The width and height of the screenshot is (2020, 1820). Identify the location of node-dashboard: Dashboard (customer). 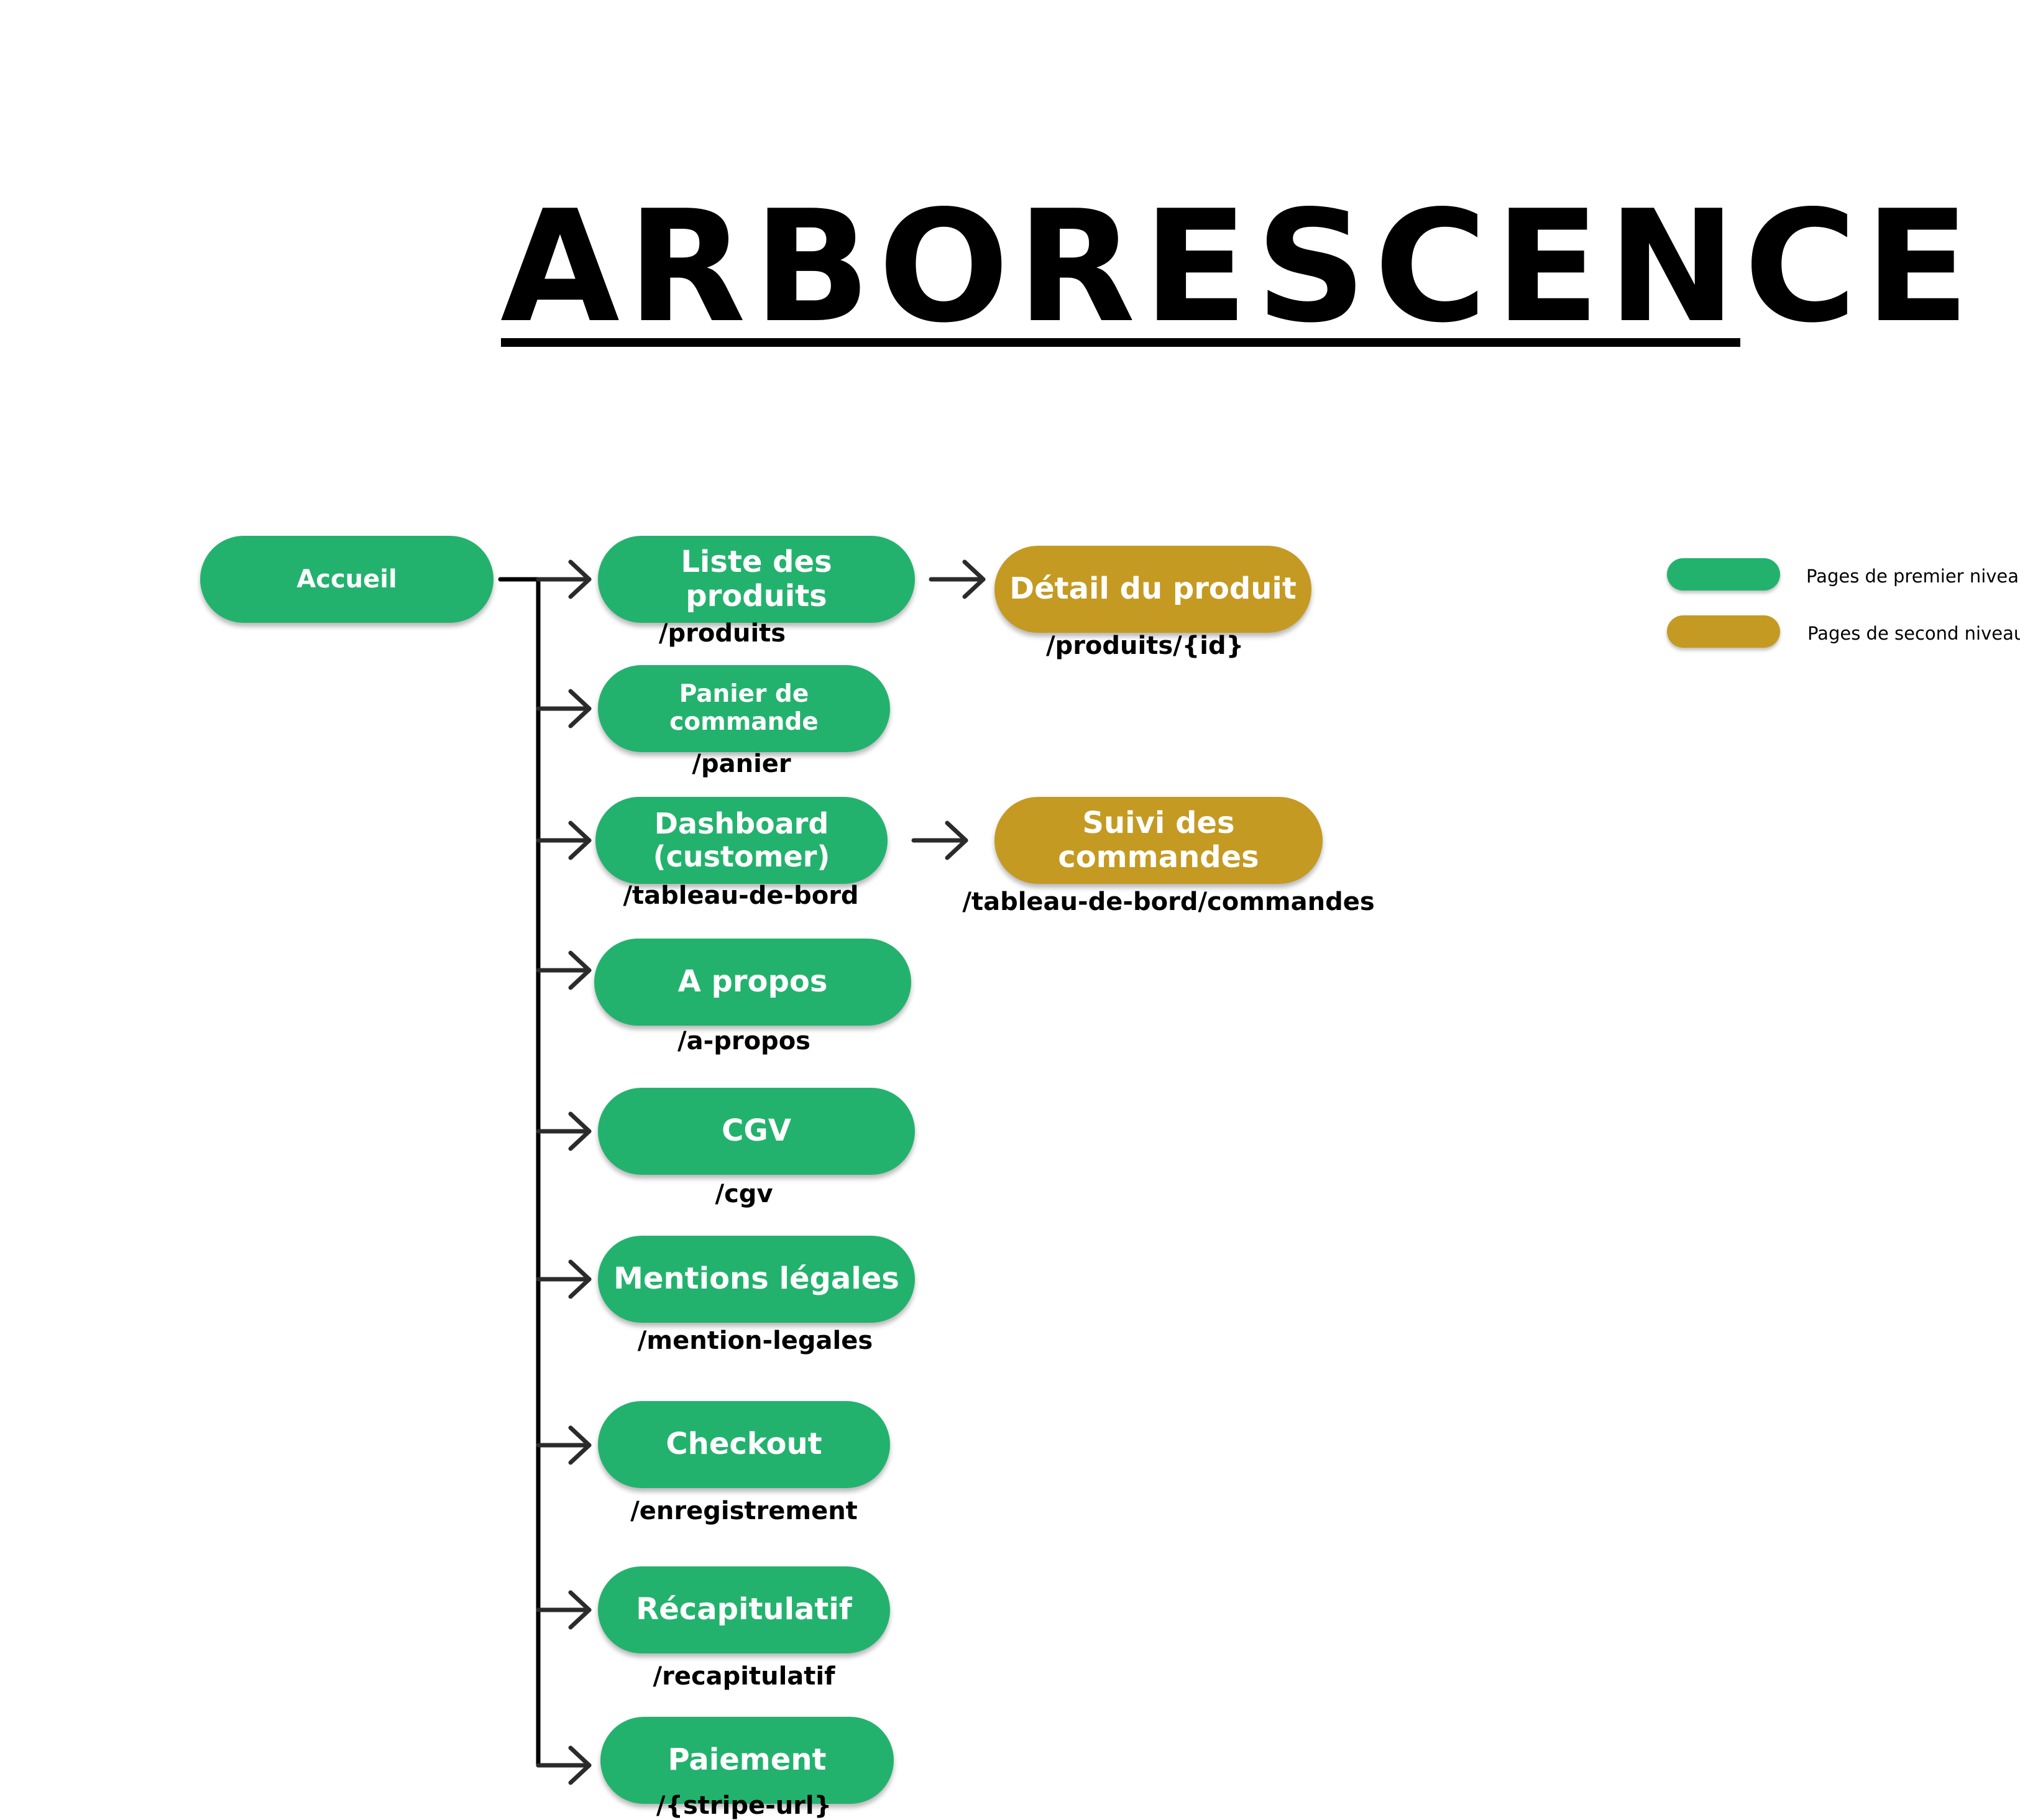
(741, 840).